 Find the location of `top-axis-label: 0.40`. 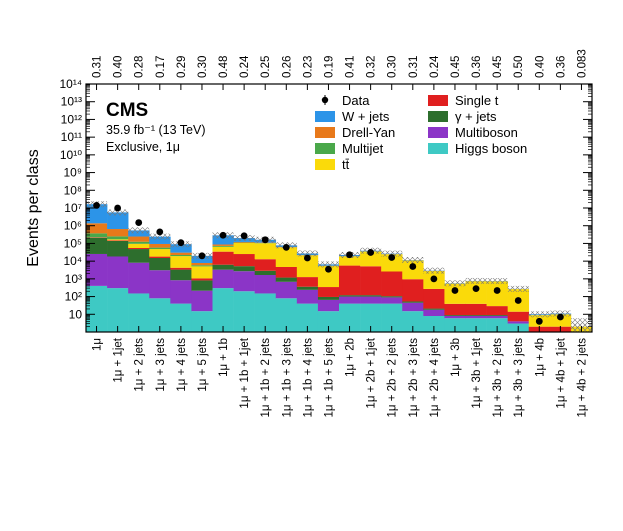

top-axis-label: 0.40 is located at coordinates (119, 67).